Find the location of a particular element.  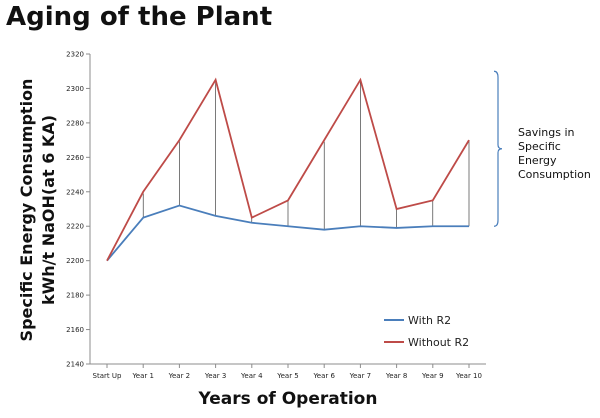

x-tick-label: Year 10 is located at coordinates (468, 376).